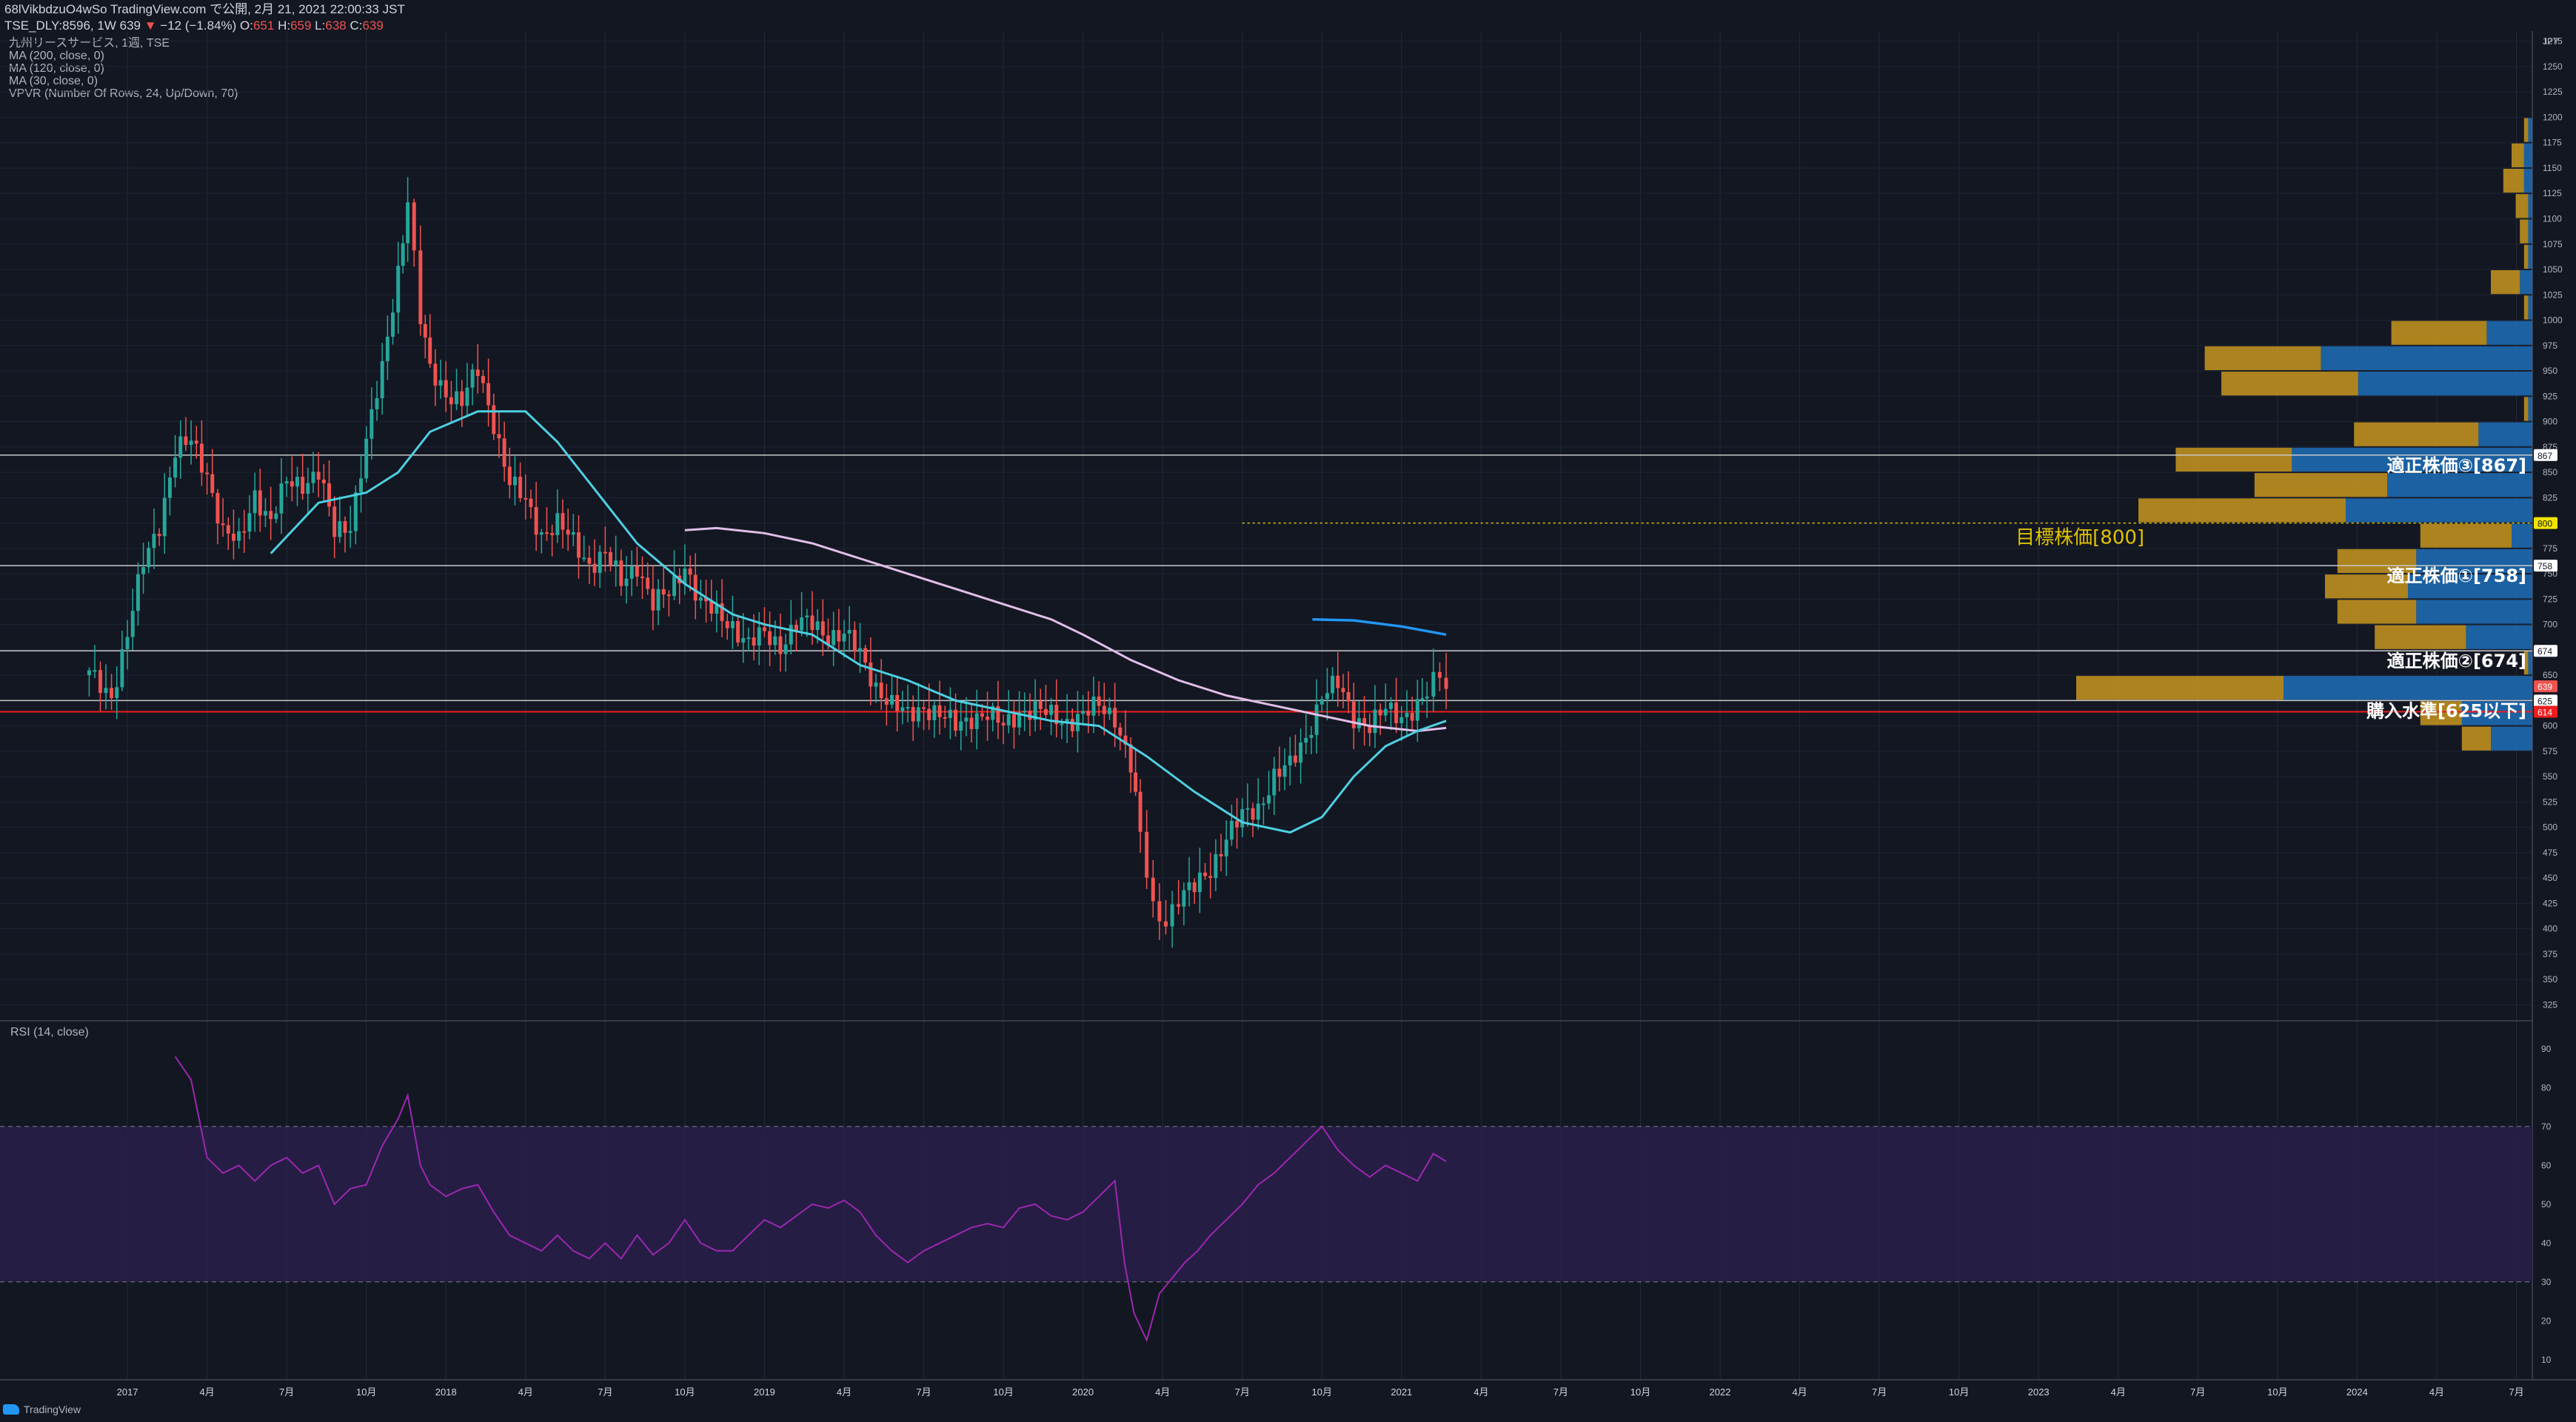 This screenshot has height=1422, width=2576. Describe the element at coordinates (2550, 675) in the screenshot. I see `price-tick-13: 650` at that location.